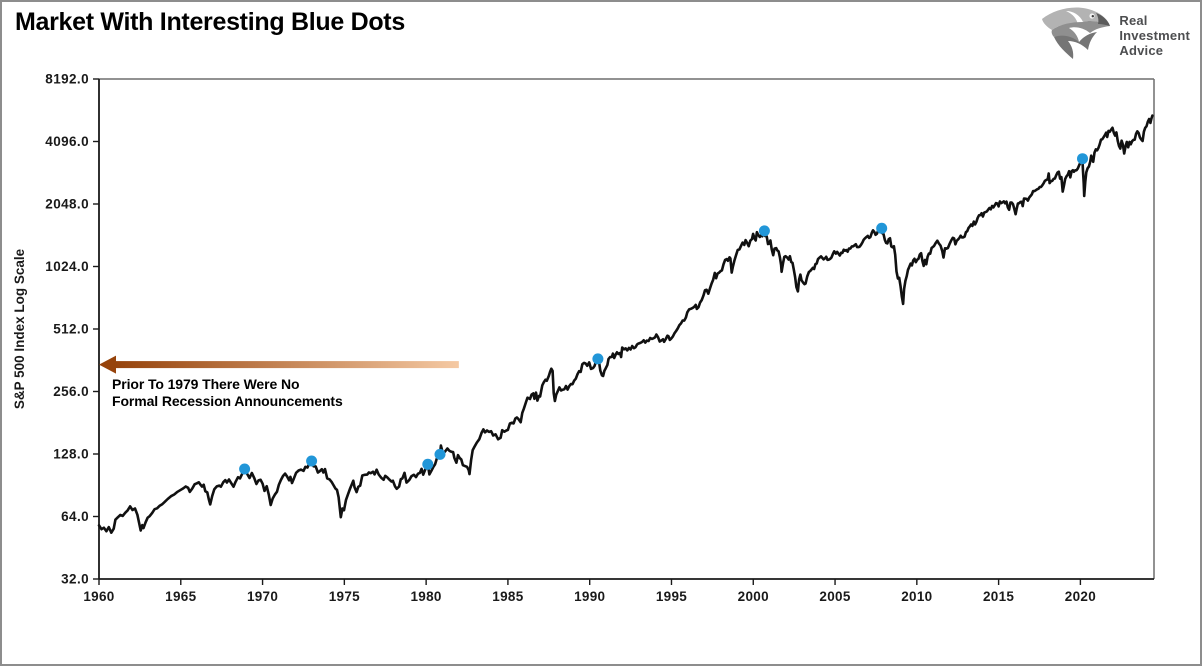 The width and height of the screenshot is (1202, 666). Describe the element at coordinates (75, 579) in the screenshot. I see `y-tick-label: 32.0` at that location.